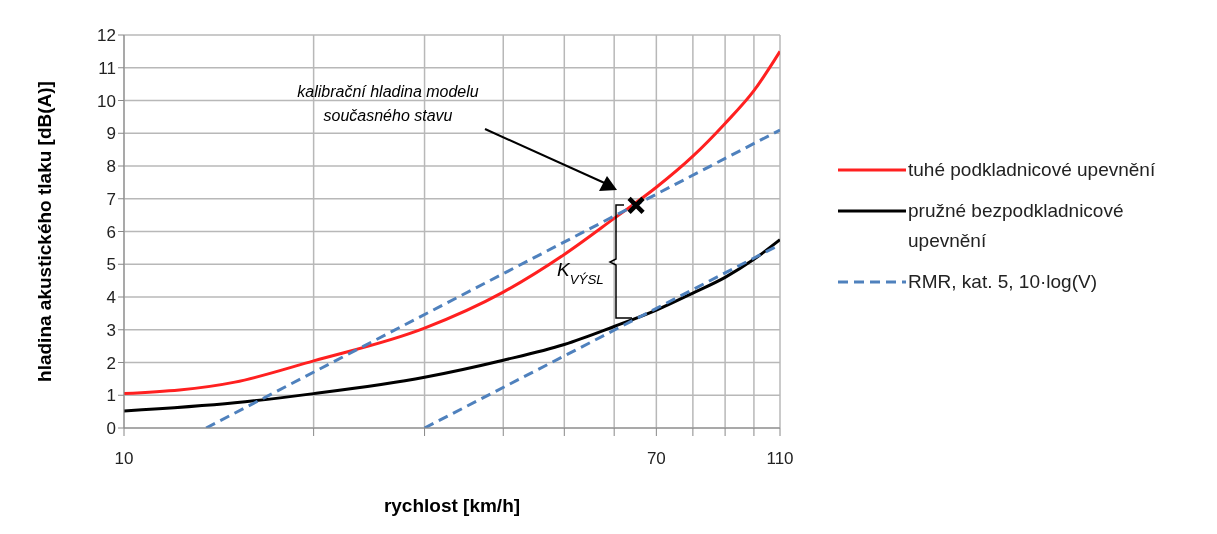 The height and width of the screenshot is (534, 1217). Describe the element at coordinates (106, 101) in the screenshot. I see `y-tick-label: 10` at that location.